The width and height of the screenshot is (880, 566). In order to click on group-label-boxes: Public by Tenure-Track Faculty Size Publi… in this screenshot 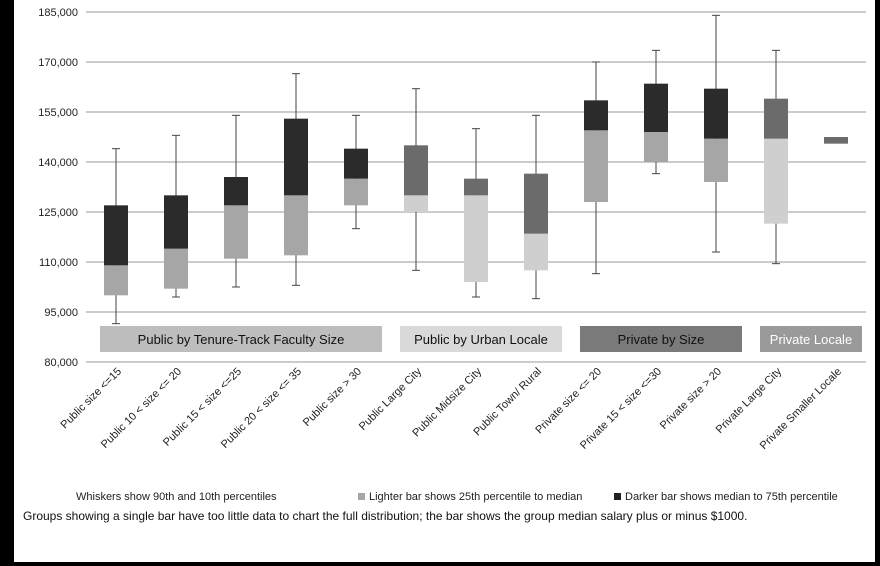, I will do `click(481, 339)`.